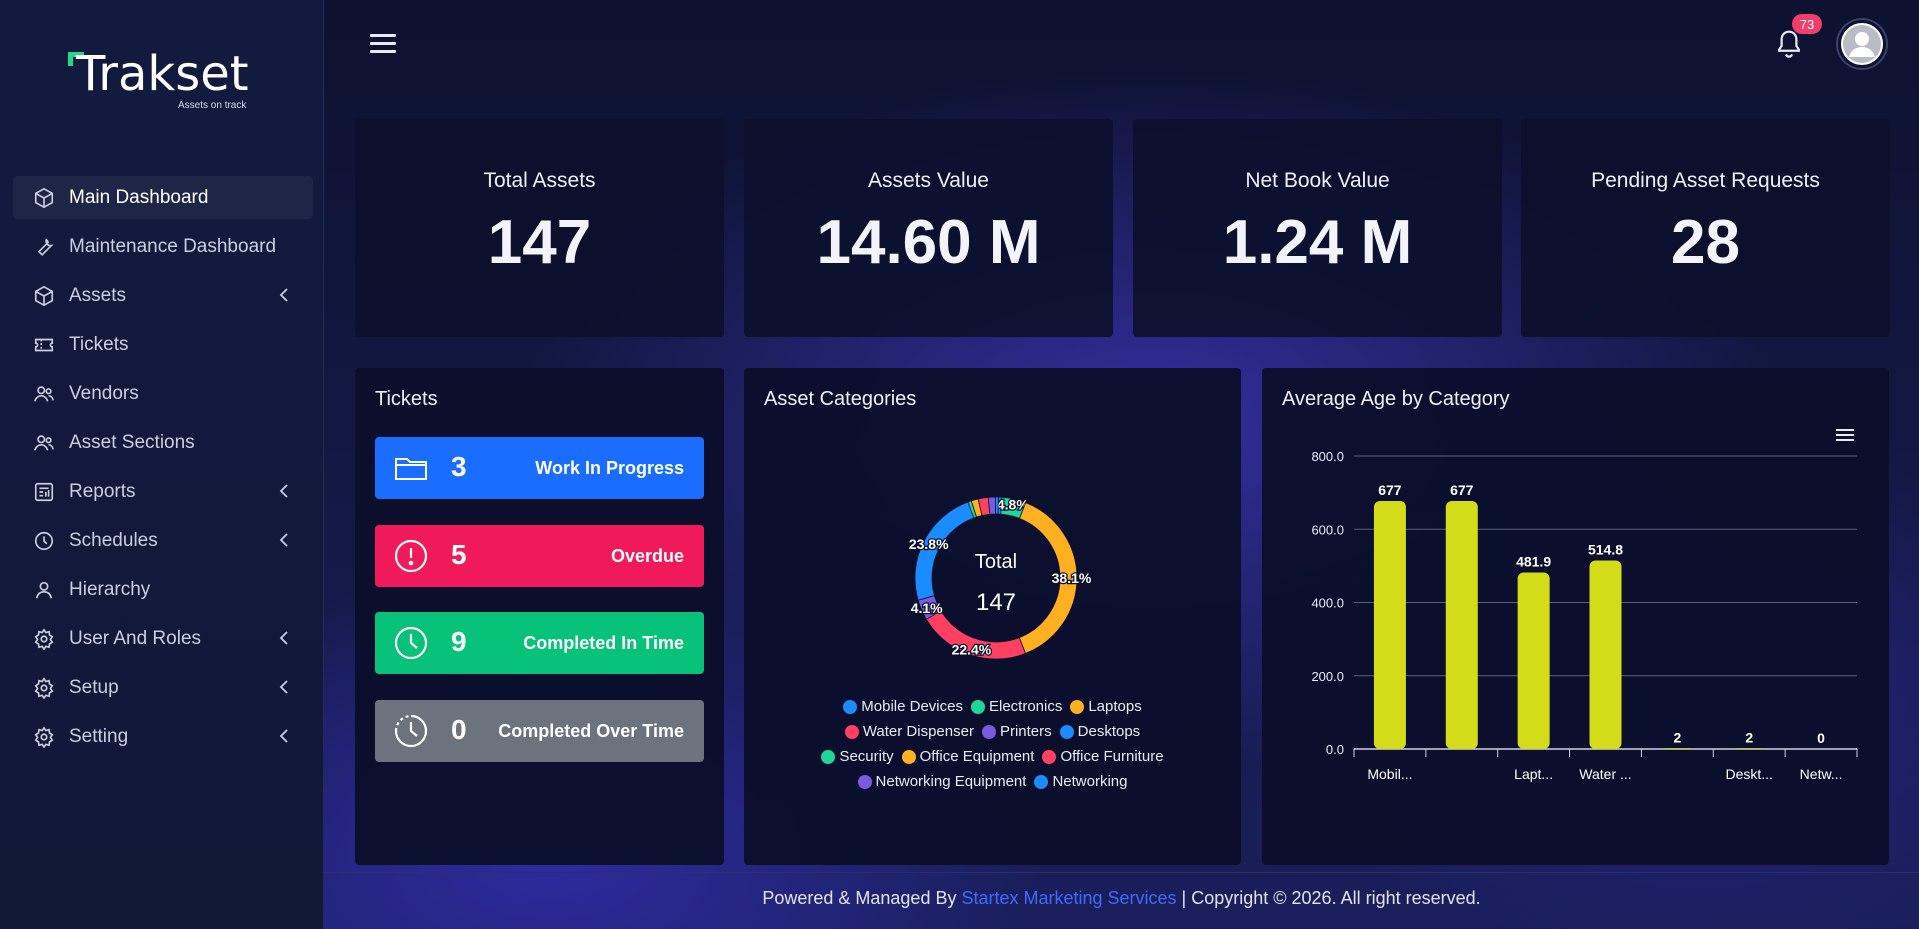 This screenshot has height=929, width=1919. Describe the element at coordinates (1025, 731) in the screenshot. I see `legend-label: Printers` at that location.